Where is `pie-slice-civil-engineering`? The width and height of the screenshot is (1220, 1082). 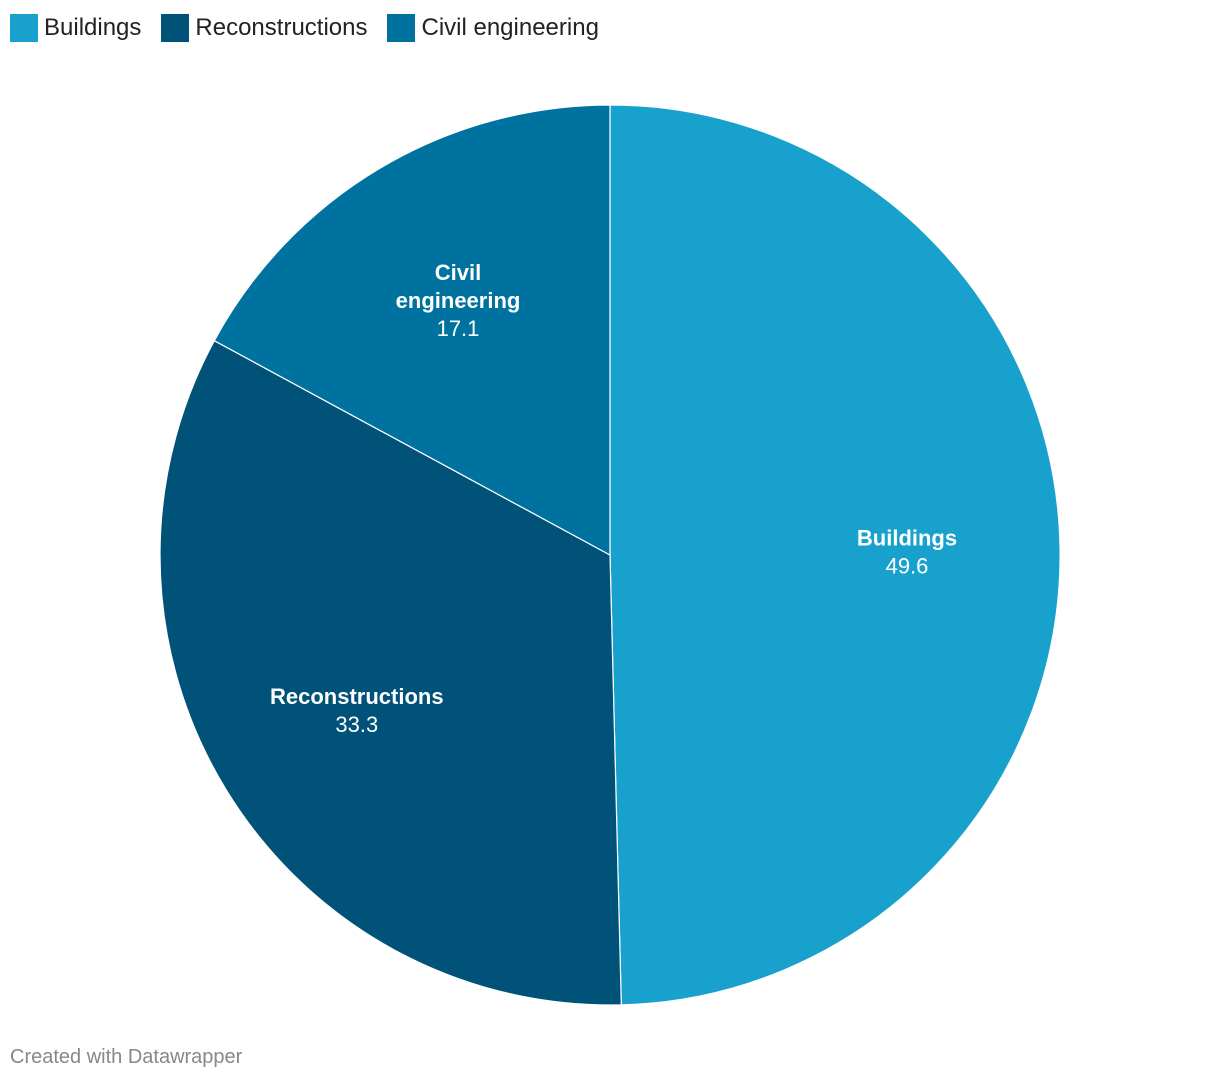 pie-slice-civil-engineering is located at coordinates (412, 330).